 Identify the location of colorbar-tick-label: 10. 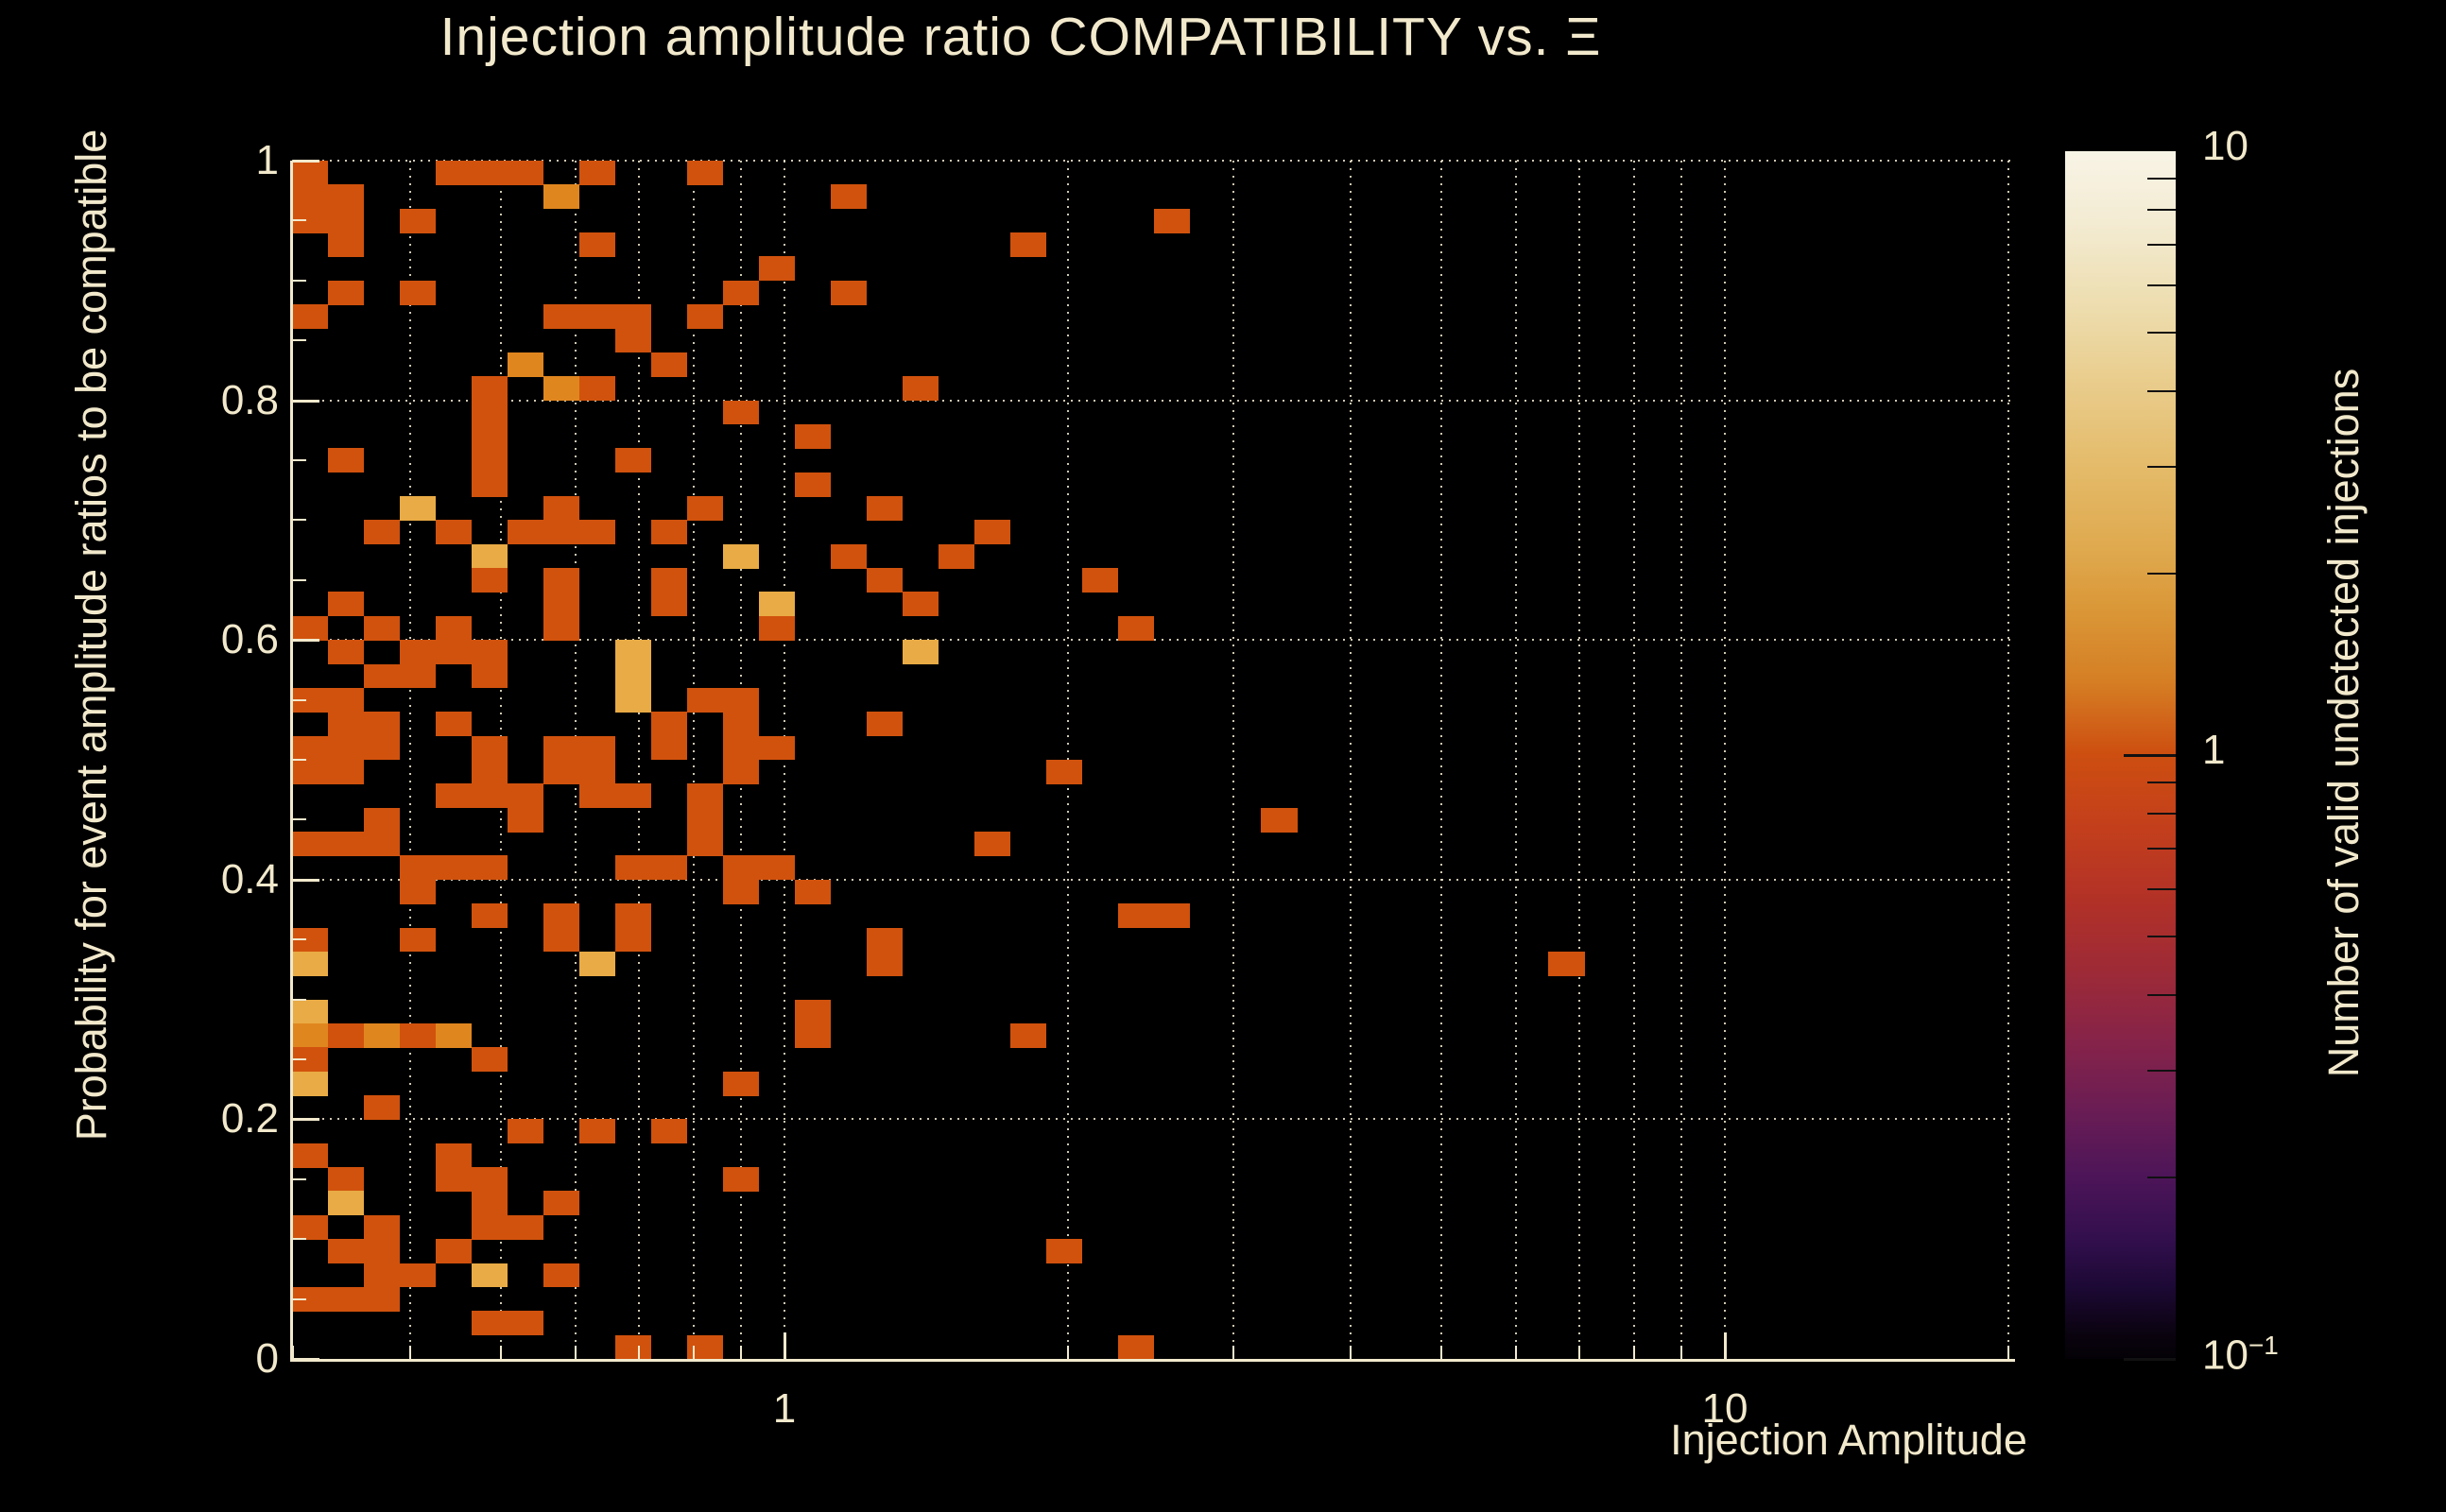
(2225, 146).